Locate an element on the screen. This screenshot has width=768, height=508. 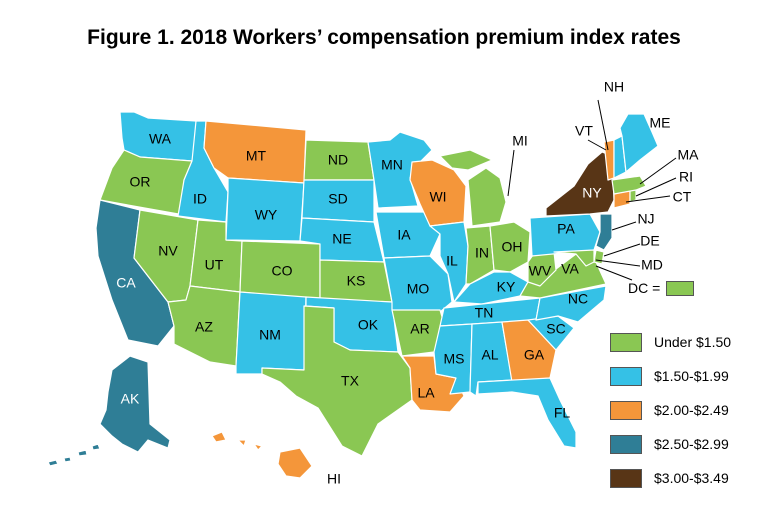
state-NY is located at coordinates (580, 184).